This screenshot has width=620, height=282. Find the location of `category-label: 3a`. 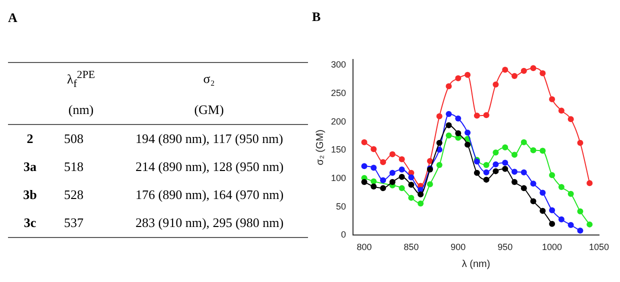

category-label: 3a is located at coordinates (30, 167).